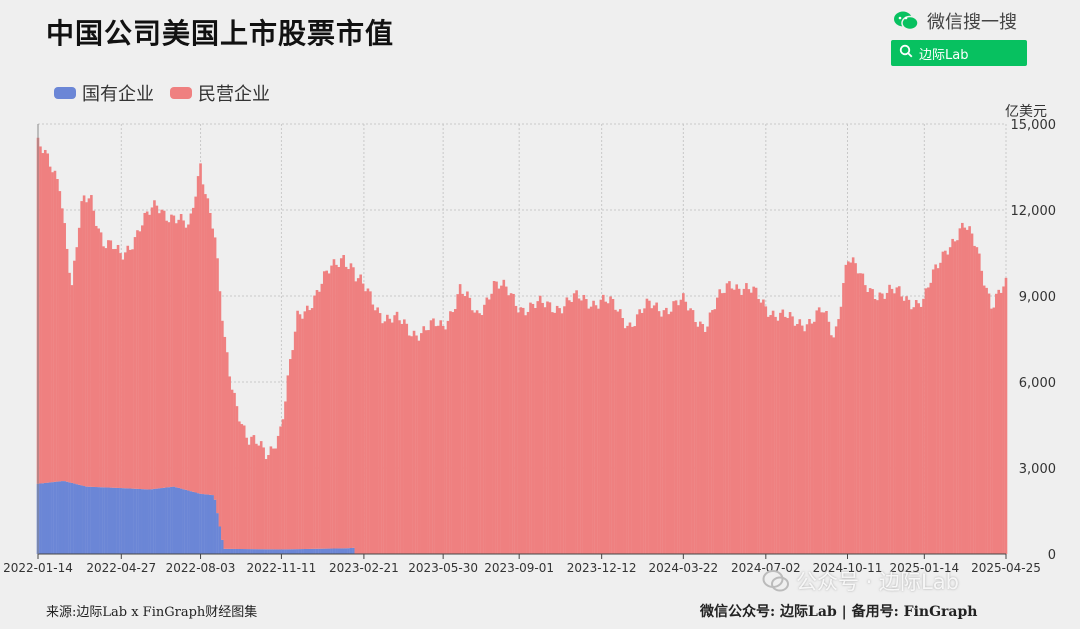 The height and width of the screenshot is (629, 1080). What do you see at coordinates (959, 53) in the screenshot?
I see `search-button: 边际Lab` at bounding box center [959, 53].